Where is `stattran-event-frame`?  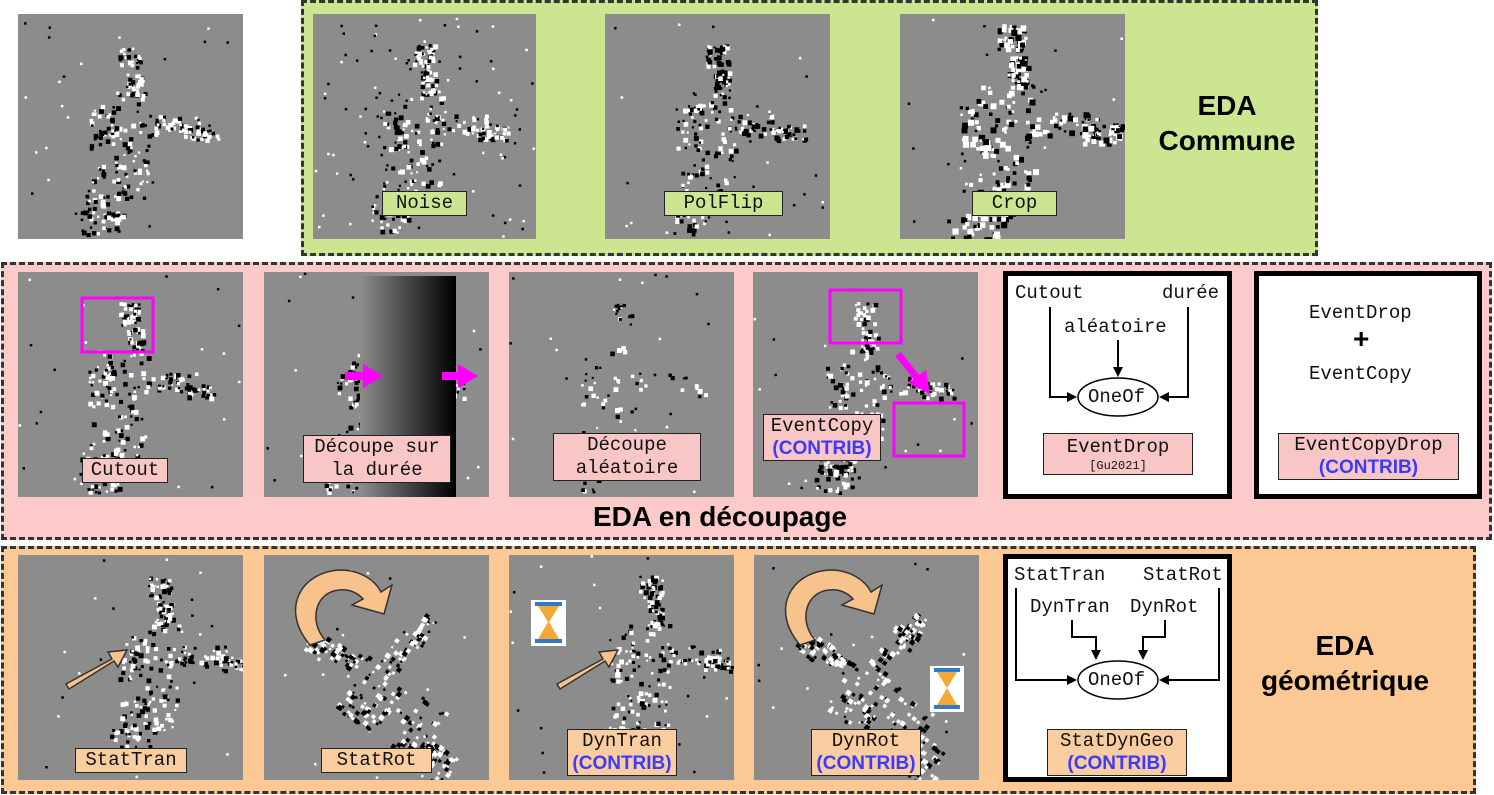
stattran-event-frame is located at coordinates (130, 667).